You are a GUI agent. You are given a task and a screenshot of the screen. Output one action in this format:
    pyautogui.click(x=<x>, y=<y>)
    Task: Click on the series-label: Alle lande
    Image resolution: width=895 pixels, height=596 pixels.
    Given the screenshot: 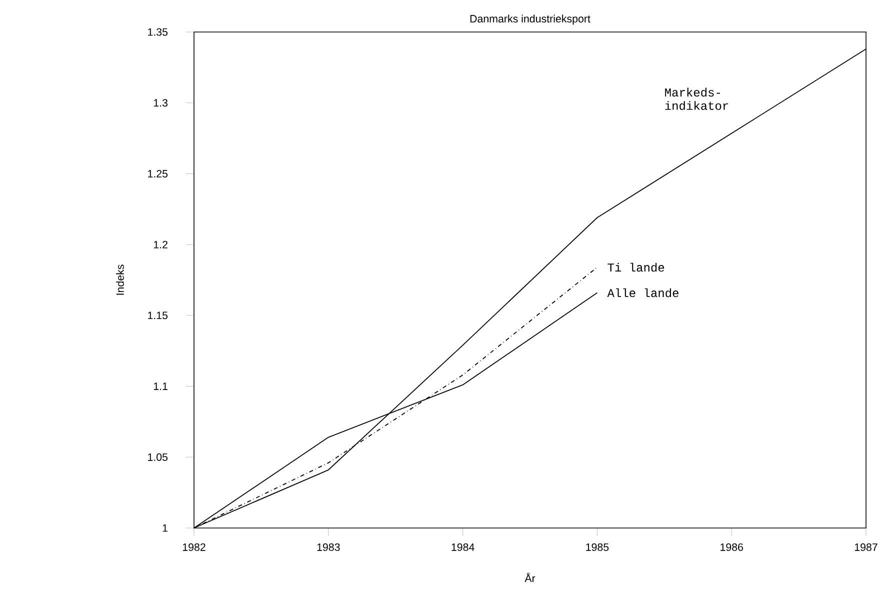 What is the action you would take?
    pyautogui.click(x=642, y=293)
    